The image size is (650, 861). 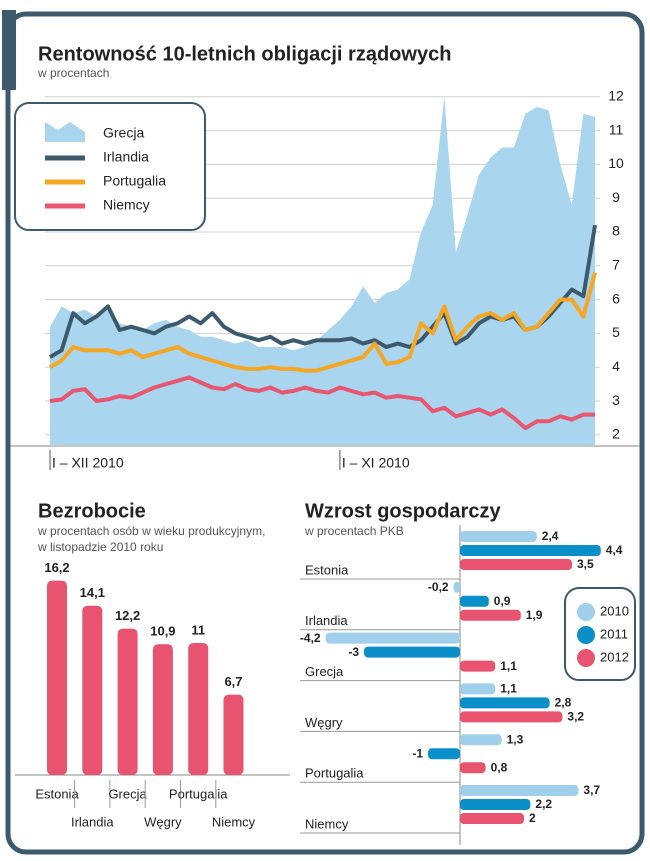 I want to click on y-tick-label: Węgry, so click(x=324, y=722).